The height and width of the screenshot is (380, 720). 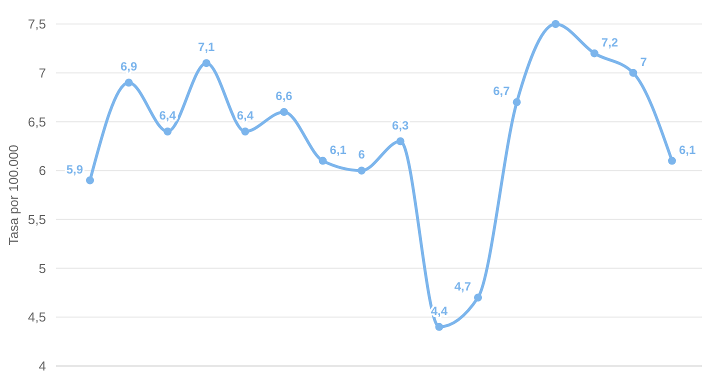 I want to click on y-axis-title: Tasa por 100.000, so click(x=13, y=195).